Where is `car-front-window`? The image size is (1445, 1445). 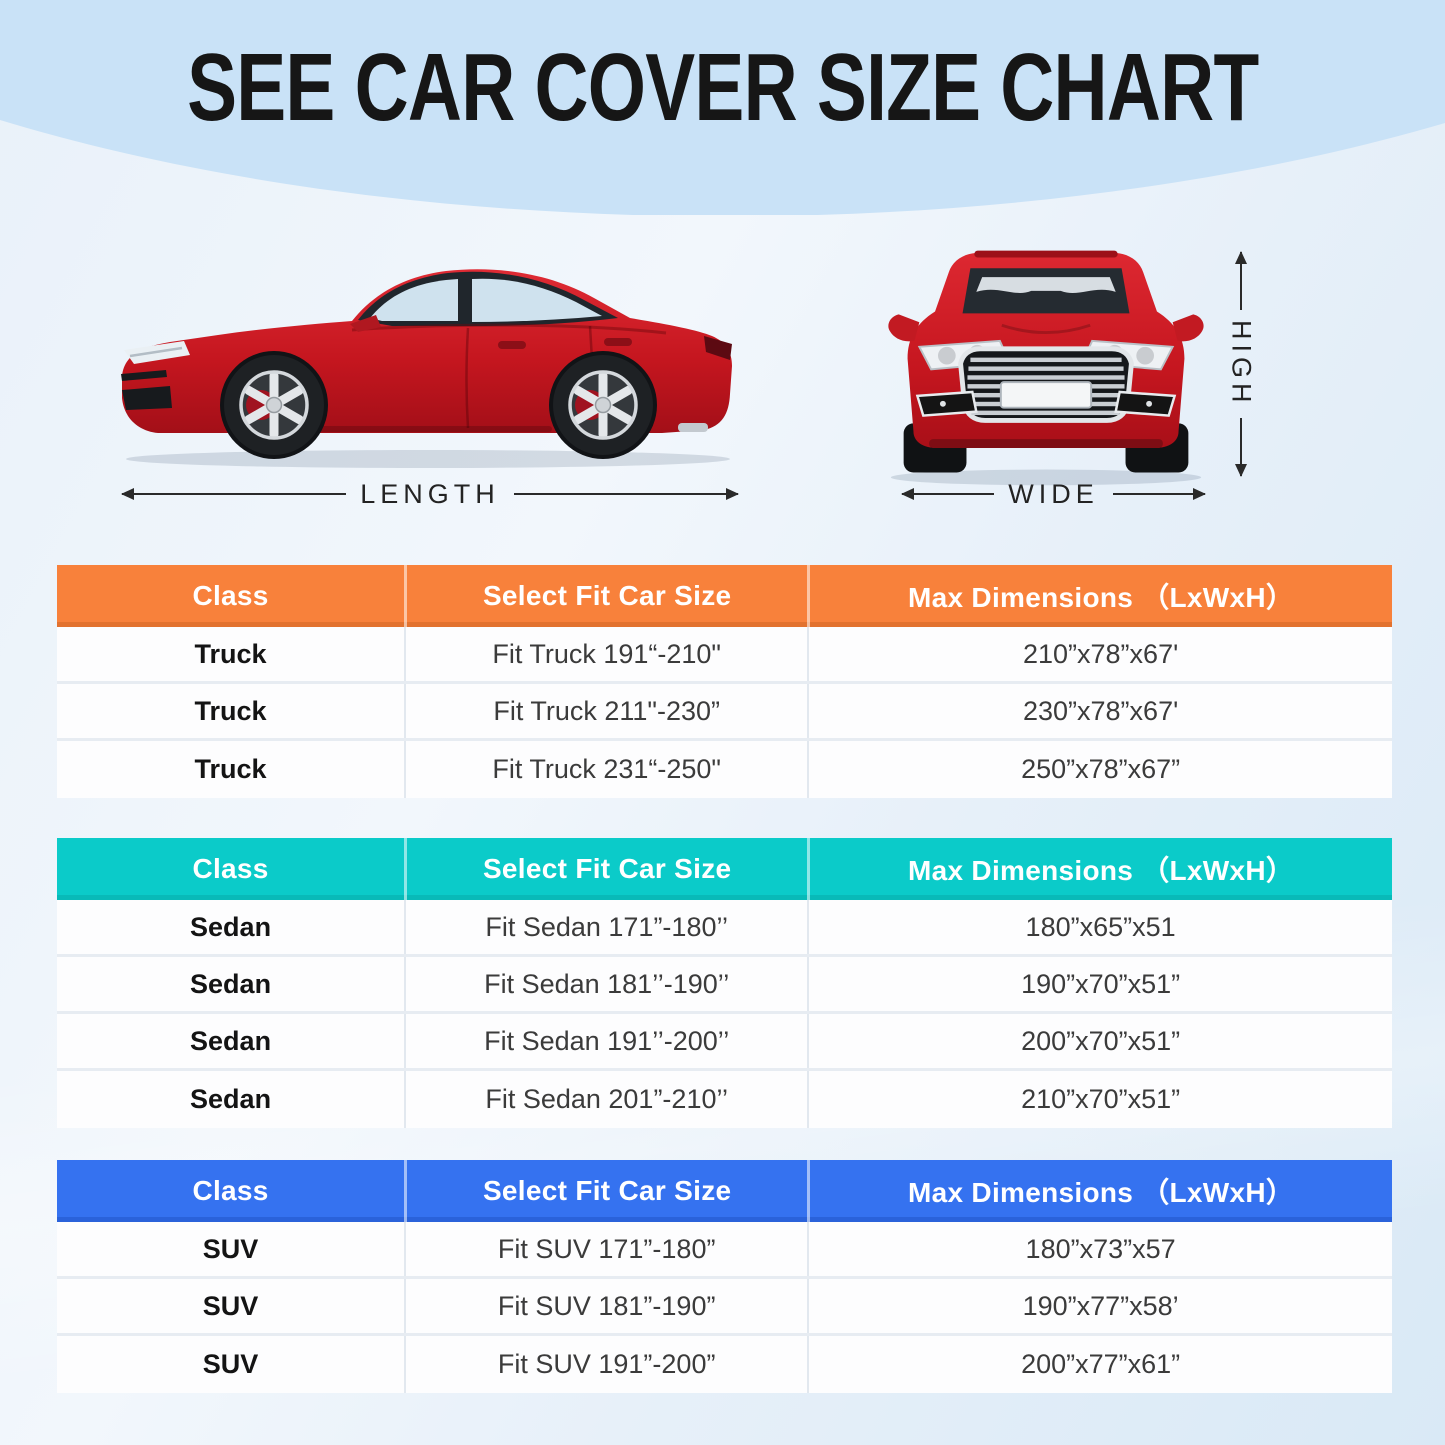 car-front-window is located at coordinates (414, 300).